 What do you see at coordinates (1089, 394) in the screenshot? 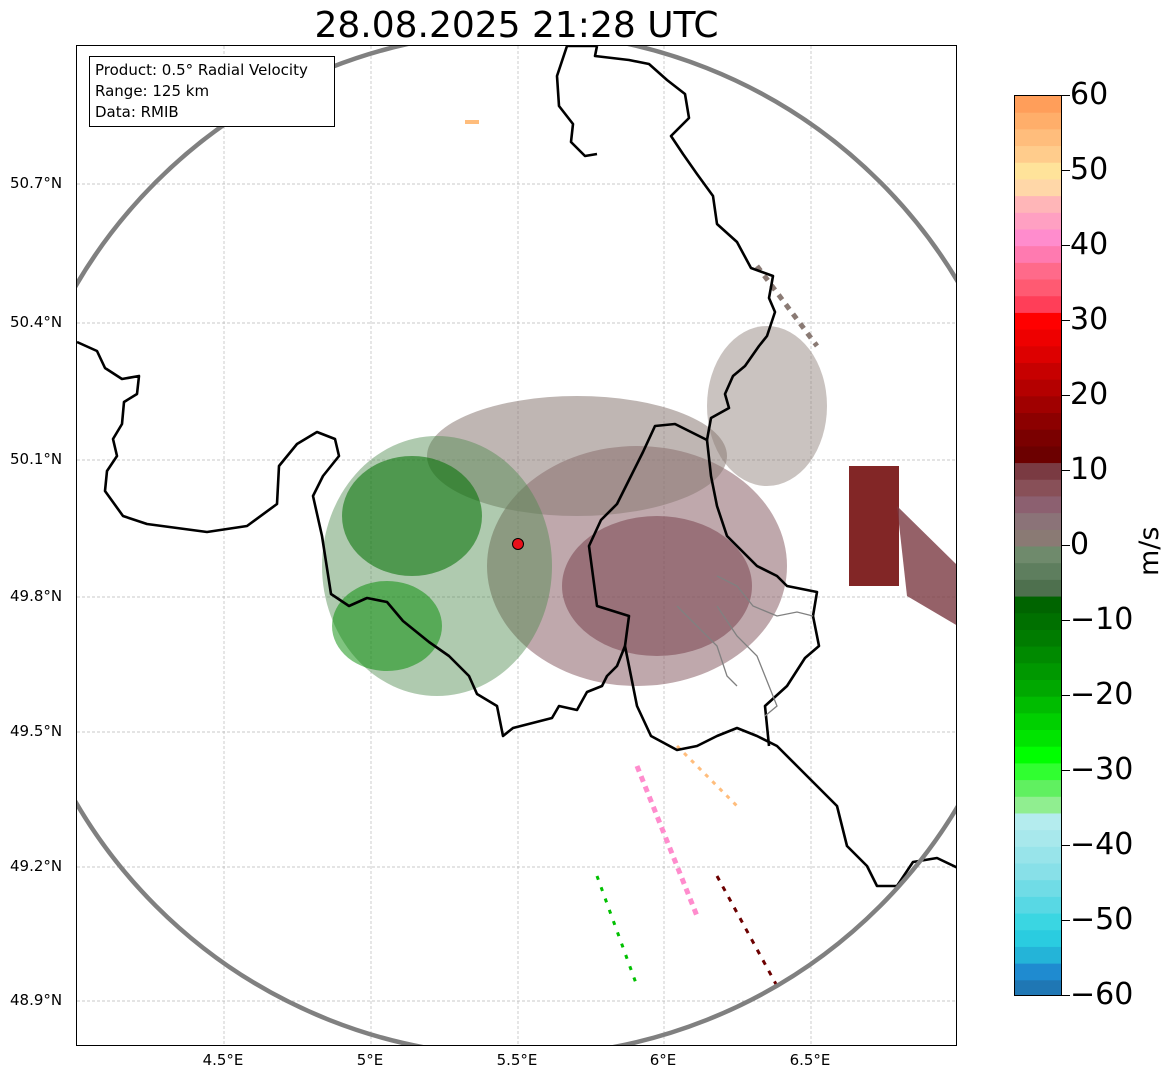
I see `colorbar-tick-label: 20` at bounding box center [1089, 394].